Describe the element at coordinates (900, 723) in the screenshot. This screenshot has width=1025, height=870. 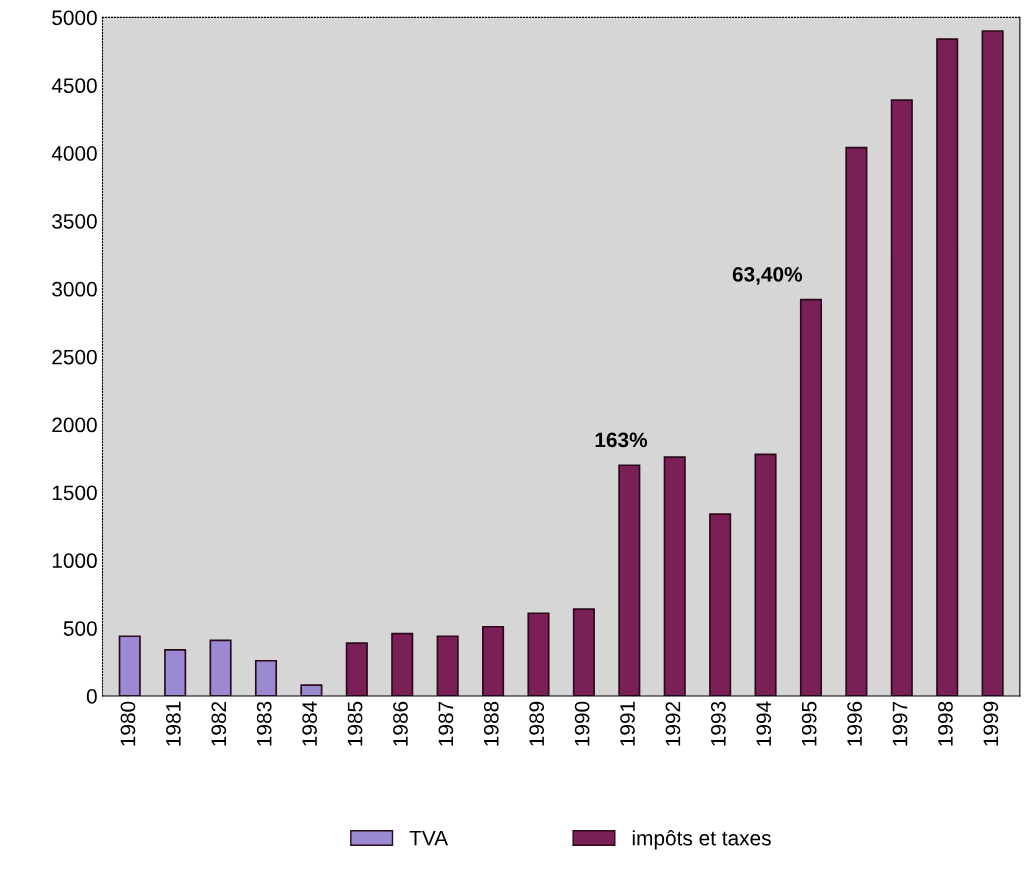
I see `x-tick-label: 1997` at that location.